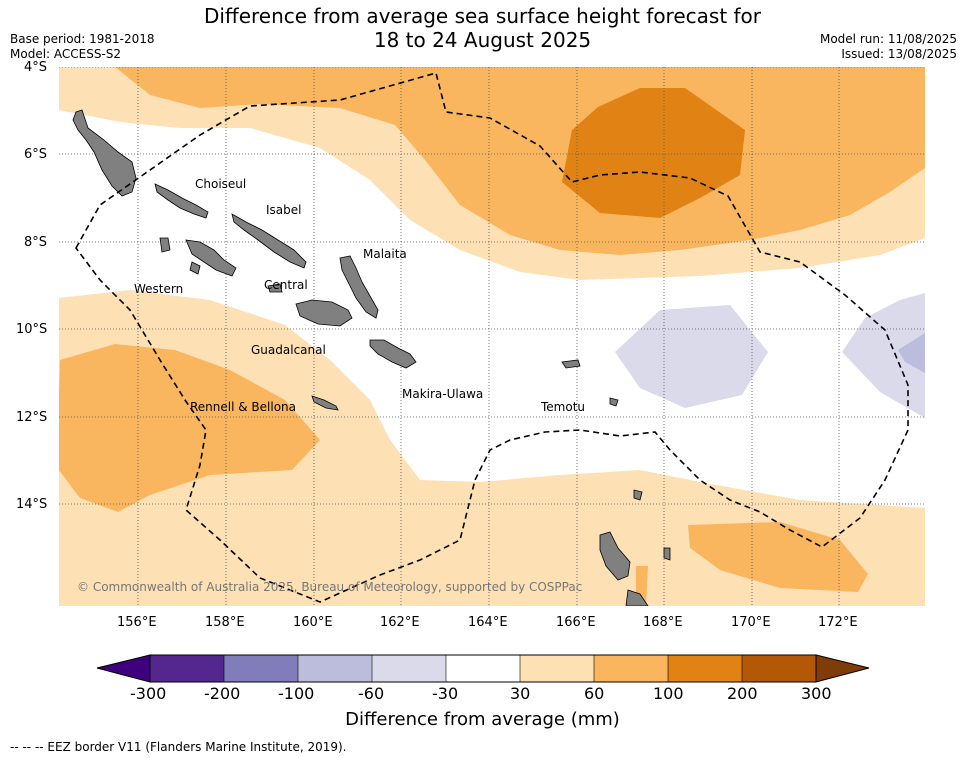 The image size is (965, 758). Describe the element at coordinates (751, 622) in the screenshot. I see `lon-tick: 170°E` at that location.